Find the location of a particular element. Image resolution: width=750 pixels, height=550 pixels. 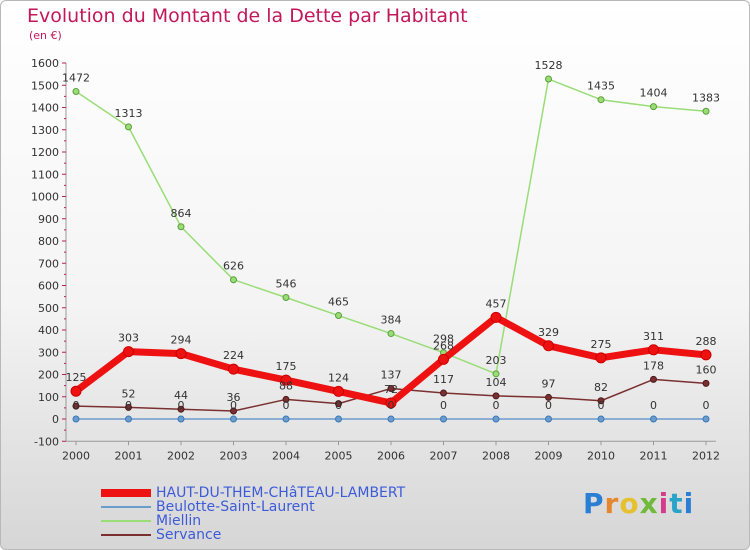

data-label: 137 is located at coordinates (391, 375).